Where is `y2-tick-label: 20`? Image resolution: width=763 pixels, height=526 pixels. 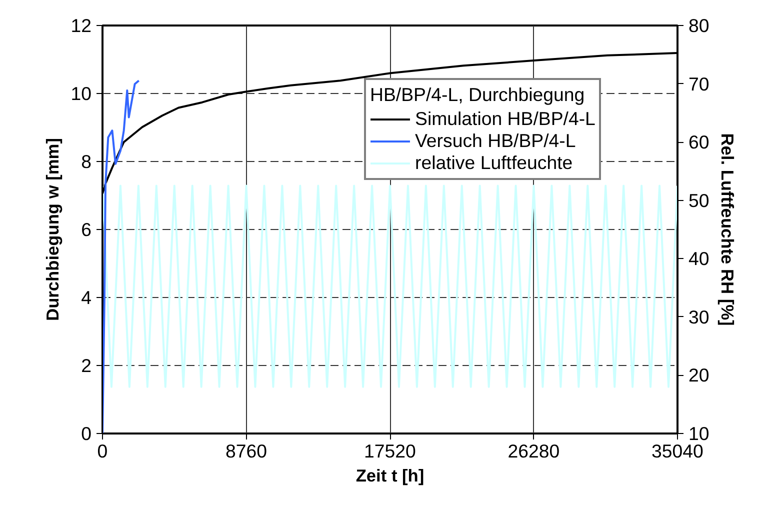 y2-tick-label: 20 is located at coordinates (699, 375).